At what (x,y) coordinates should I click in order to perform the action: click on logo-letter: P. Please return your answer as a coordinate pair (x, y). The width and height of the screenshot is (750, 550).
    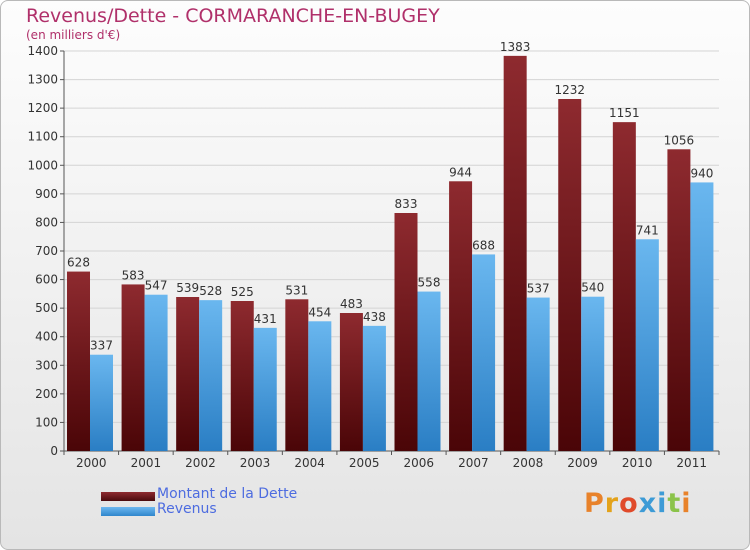
    Looking at the image, I should click on (594, 503).